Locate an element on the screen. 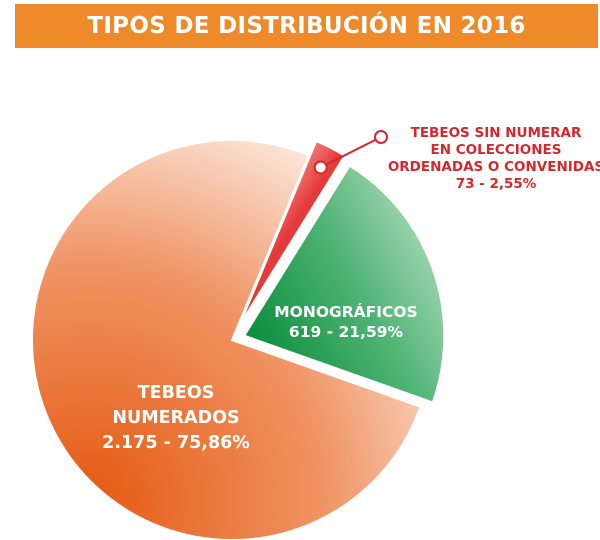  label-sin-numerar-line-3: ORDENADAS O CONVENIDAS is located at coordinates (494, 167).